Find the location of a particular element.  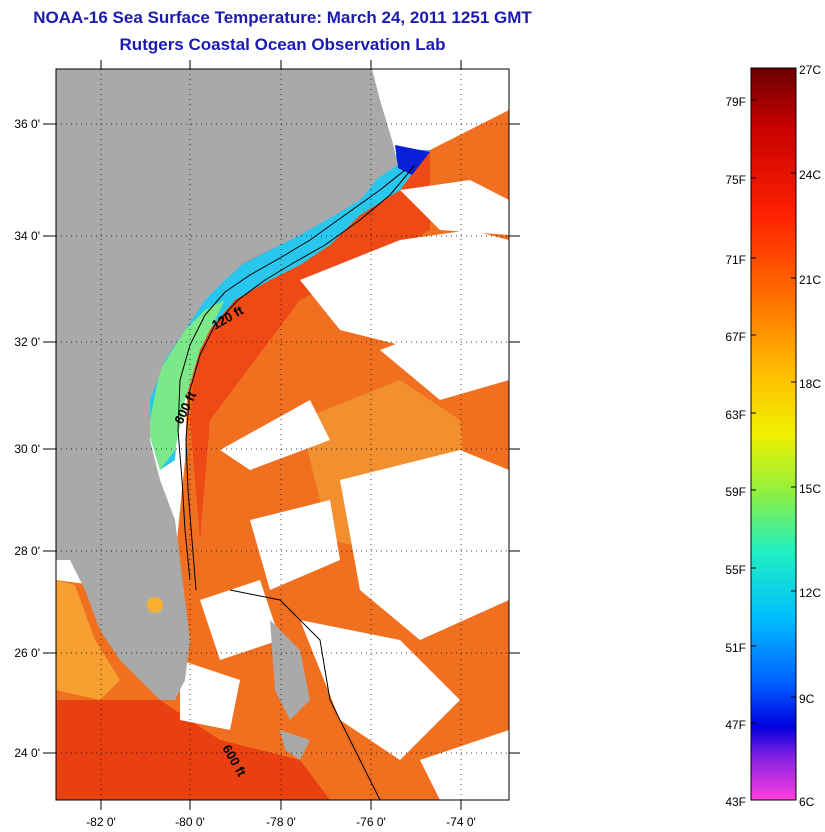

colorbar-f-71: 71F is located at coordinates (735, 260).